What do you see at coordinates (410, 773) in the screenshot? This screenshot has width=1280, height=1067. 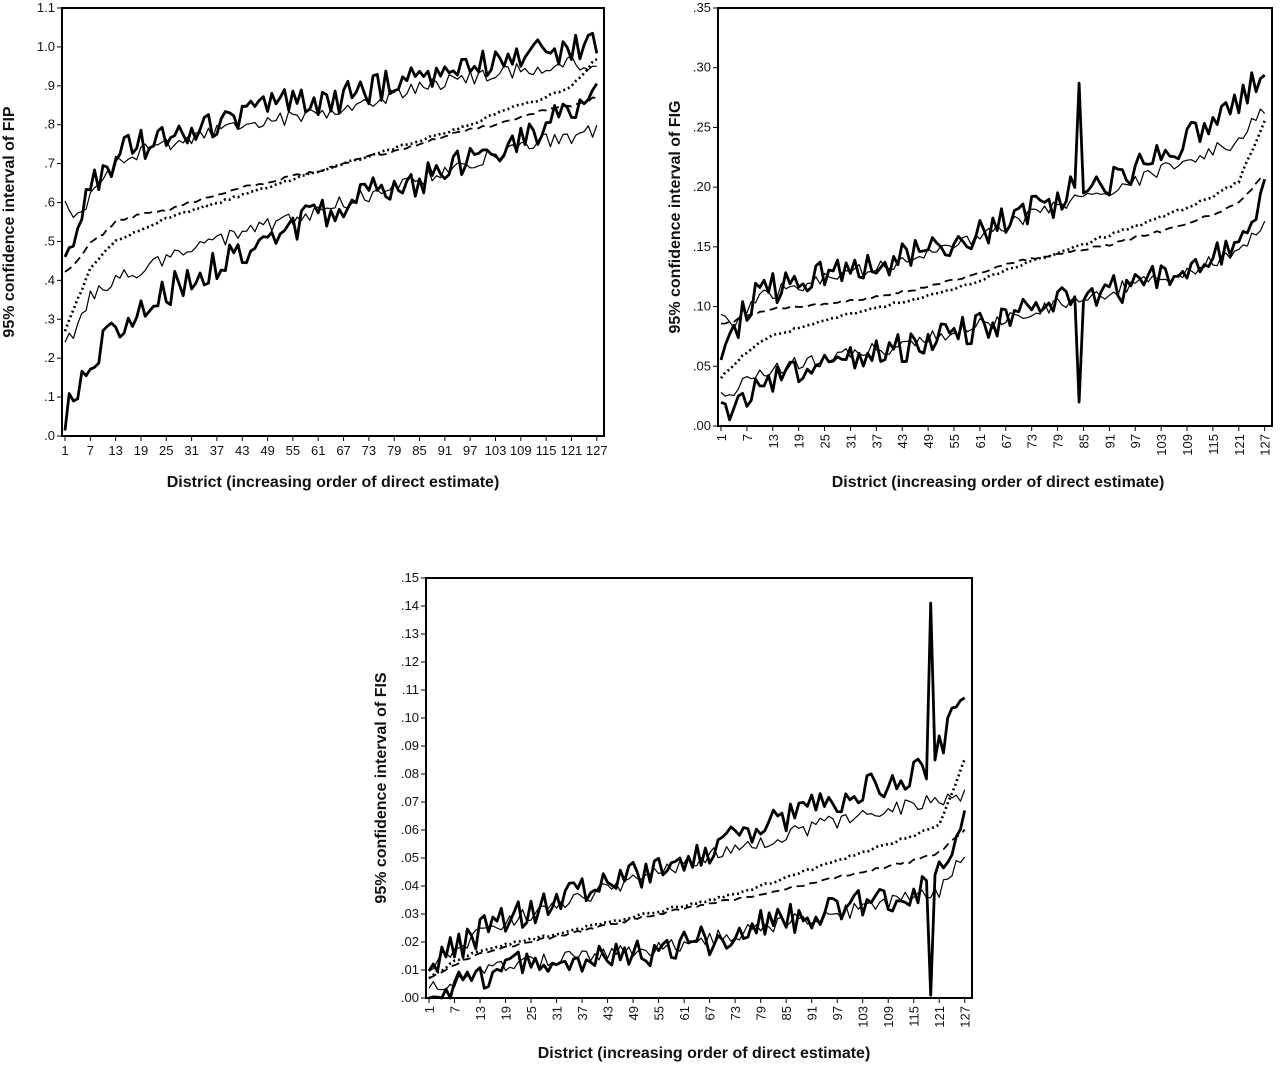 I see `y-tick-label: .08` at bounding box center [410, 773].